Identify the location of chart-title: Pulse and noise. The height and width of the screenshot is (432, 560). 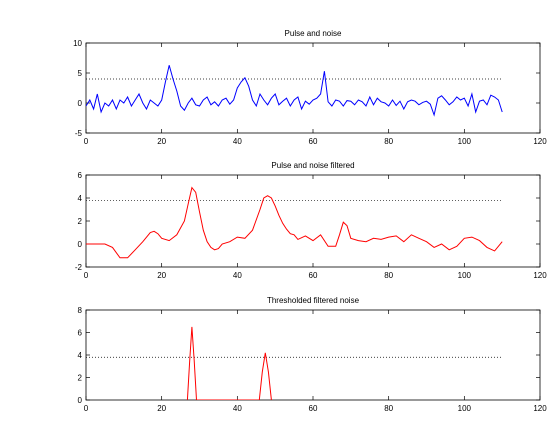
(313, 33).